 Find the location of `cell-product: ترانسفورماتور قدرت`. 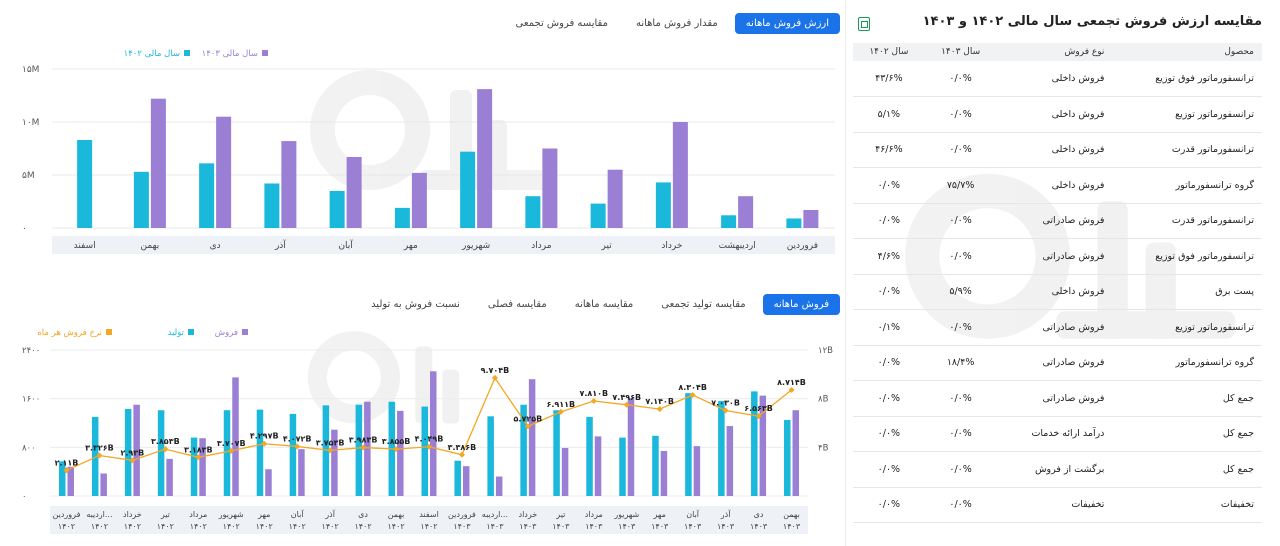

cell-product: ترانسفورماتور قدرت is located at coordinates (1187, 150).